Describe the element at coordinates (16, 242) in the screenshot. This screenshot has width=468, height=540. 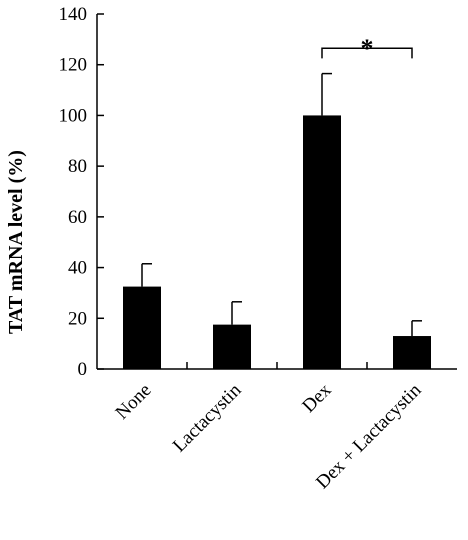
I see `y-axis-label: TAT mRNA level (%)` at that location.